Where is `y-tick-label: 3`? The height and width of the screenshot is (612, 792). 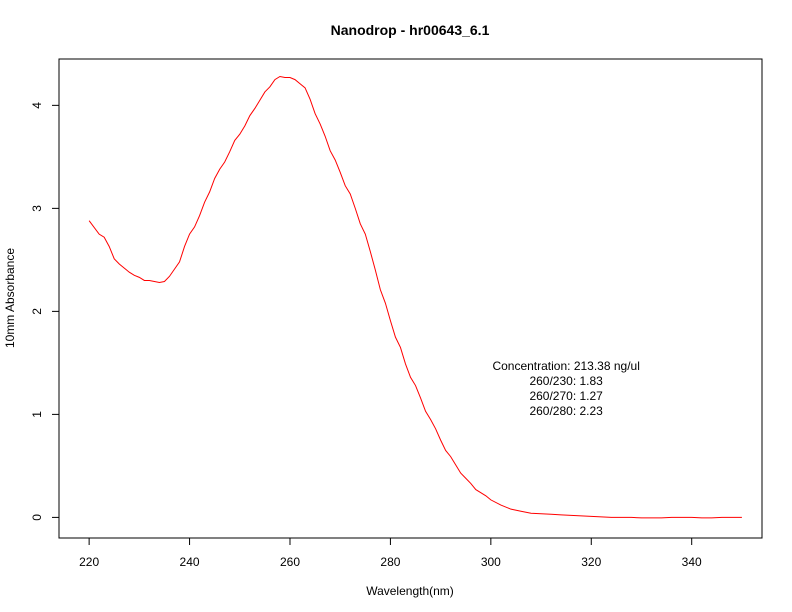
y-tick-label: 3 is located at coordinates (37, 208).